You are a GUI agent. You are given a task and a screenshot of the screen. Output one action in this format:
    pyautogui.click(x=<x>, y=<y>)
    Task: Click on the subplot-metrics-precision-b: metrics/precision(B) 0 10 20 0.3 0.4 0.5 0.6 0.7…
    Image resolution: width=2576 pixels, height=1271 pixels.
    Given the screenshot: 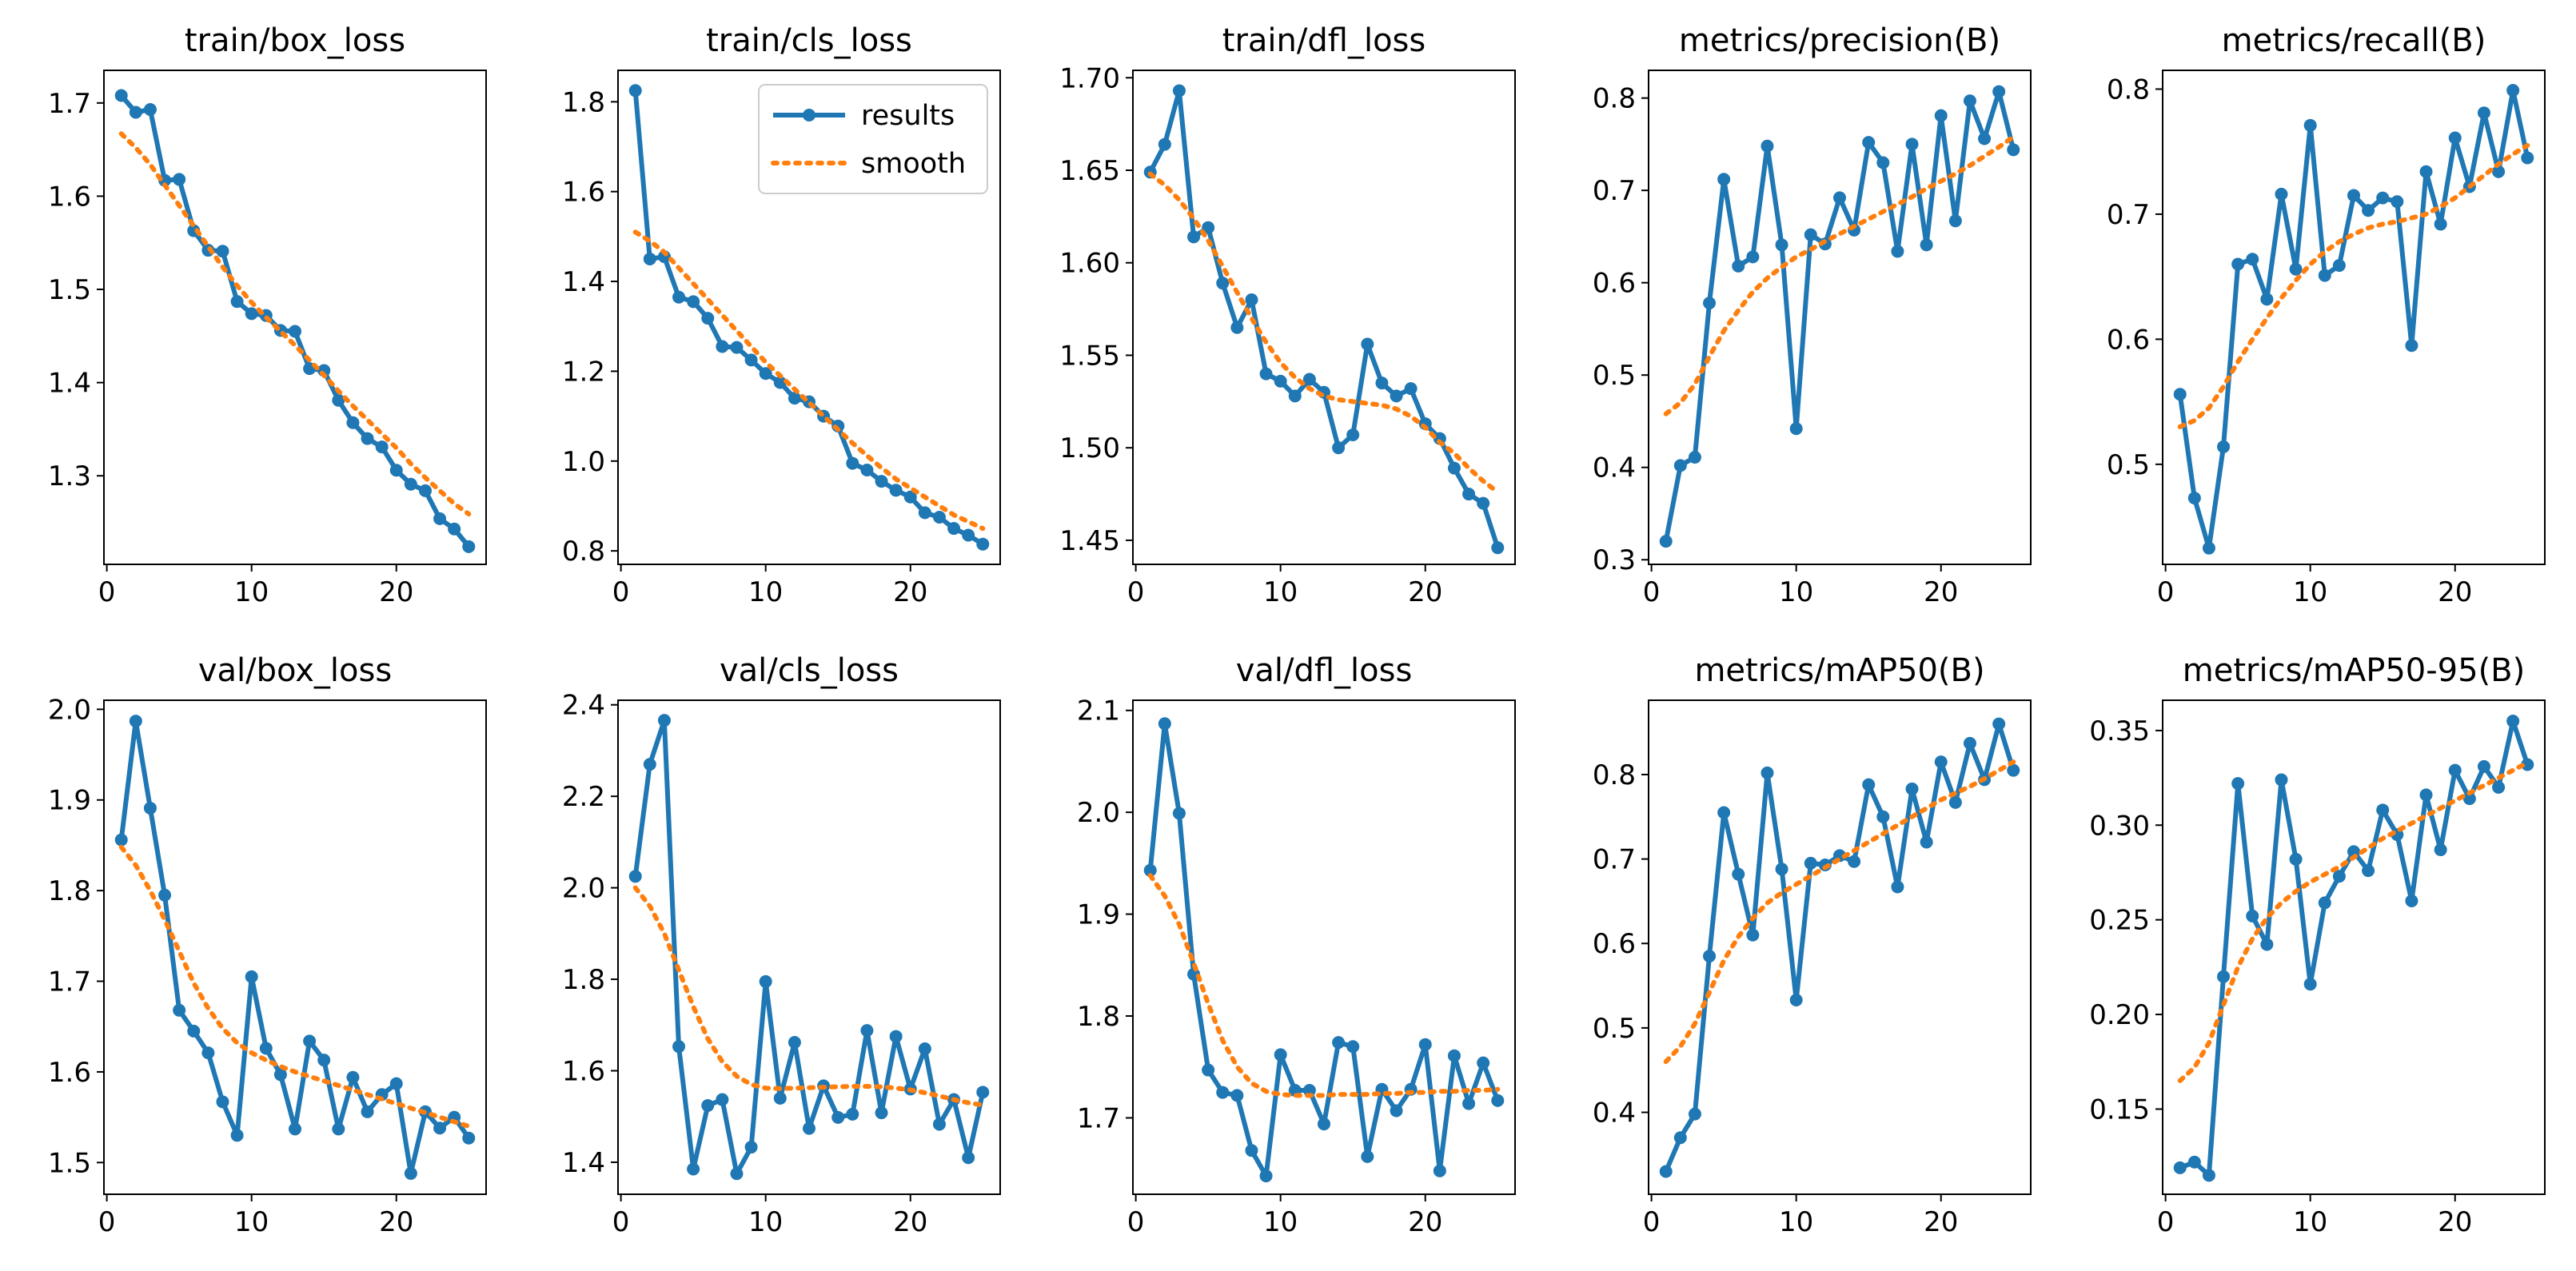 What is the action you would take?
    pyautogui.click(x=1812, y=315)
    